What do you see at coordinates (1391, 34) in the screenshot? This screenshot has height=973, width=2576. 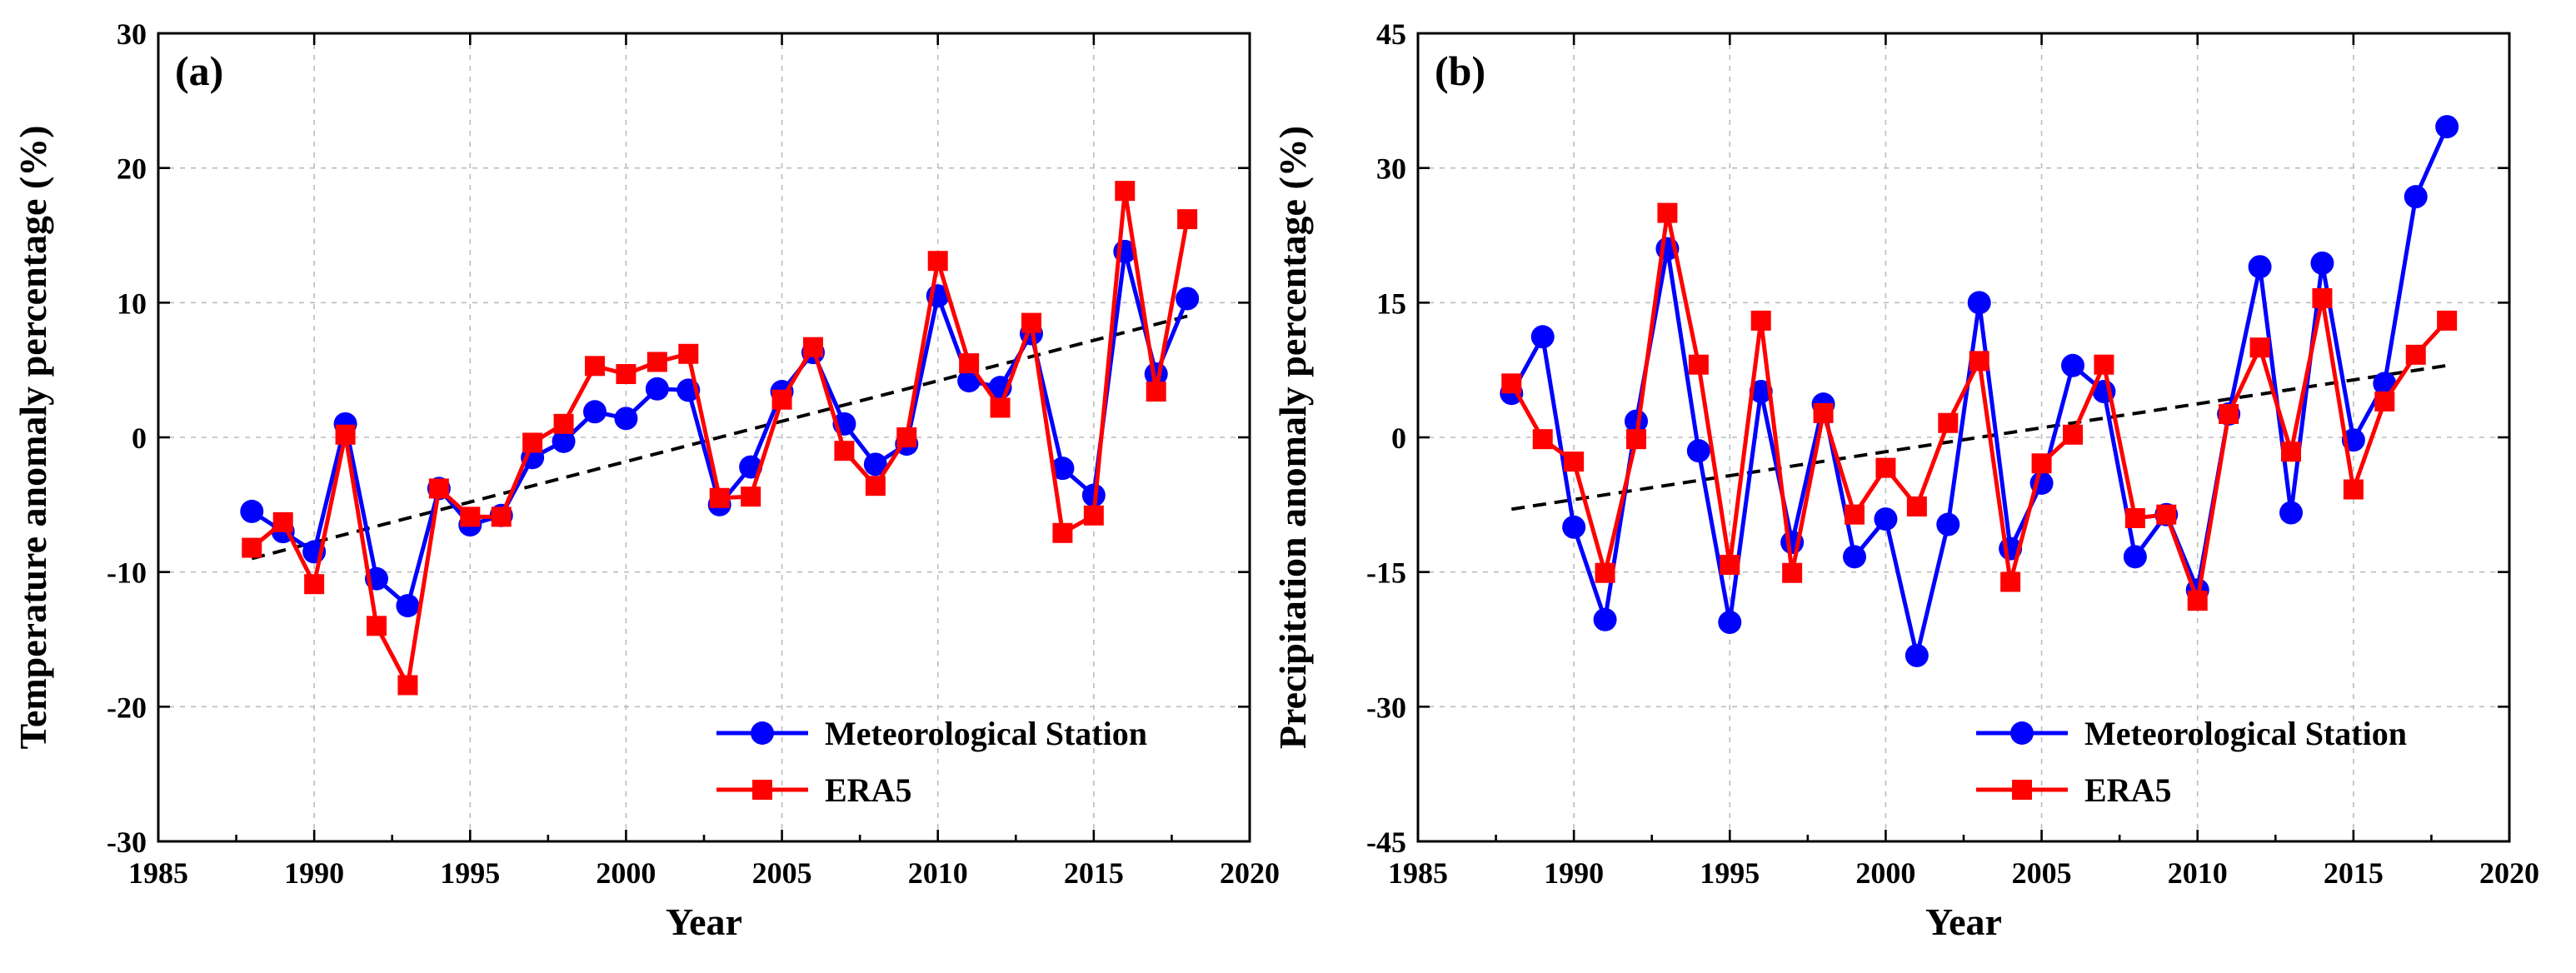 I see `y-tick-label: 45` at bounding box center [1391, 34].